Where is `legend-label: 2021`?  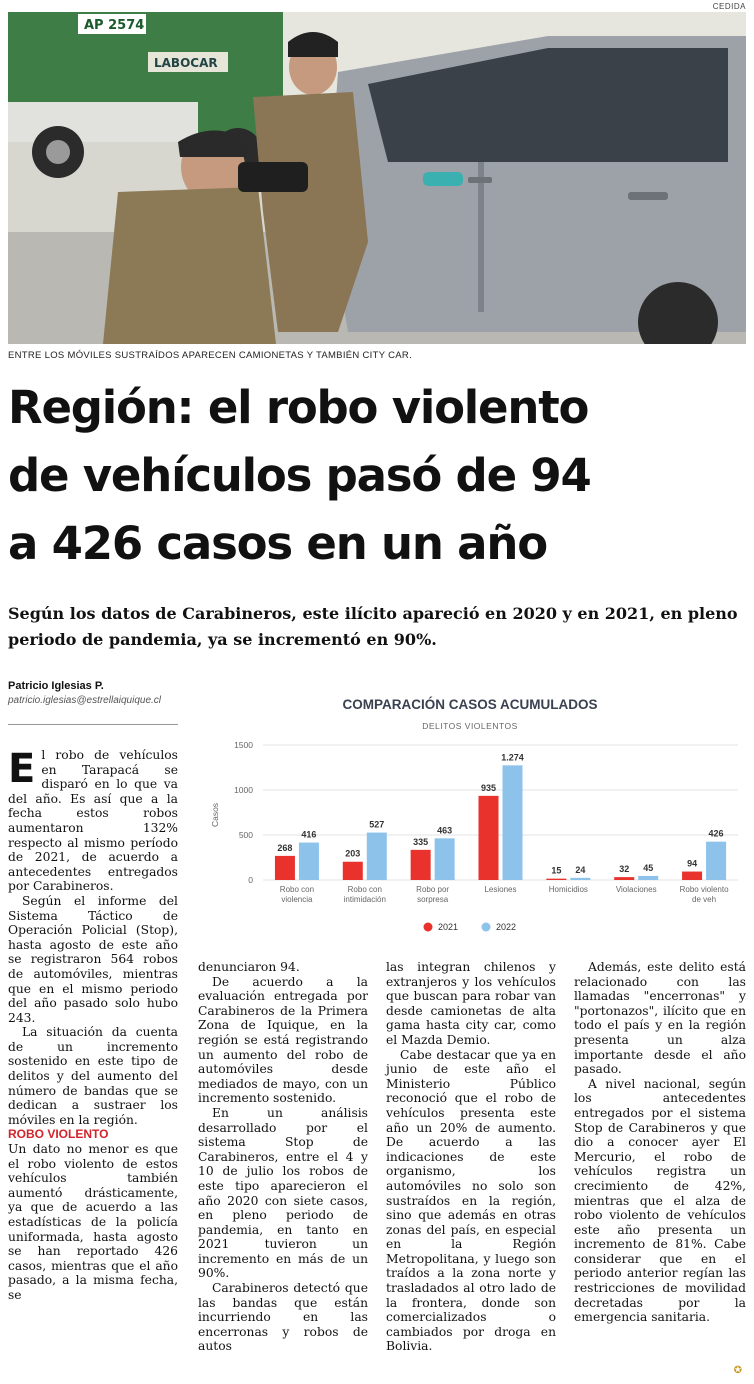
legend-label: 2021 is located at coordinates (448, 927).